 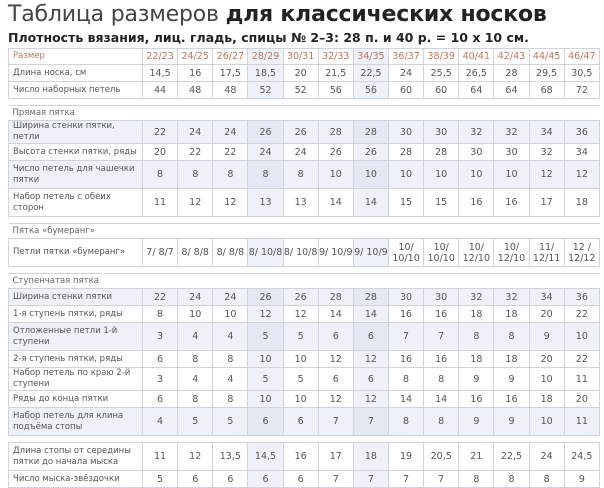 What do you see at coordinates (335, 73) in the screenshot?
I see `table-cell: 21,5` at bounding box center [335, 73].